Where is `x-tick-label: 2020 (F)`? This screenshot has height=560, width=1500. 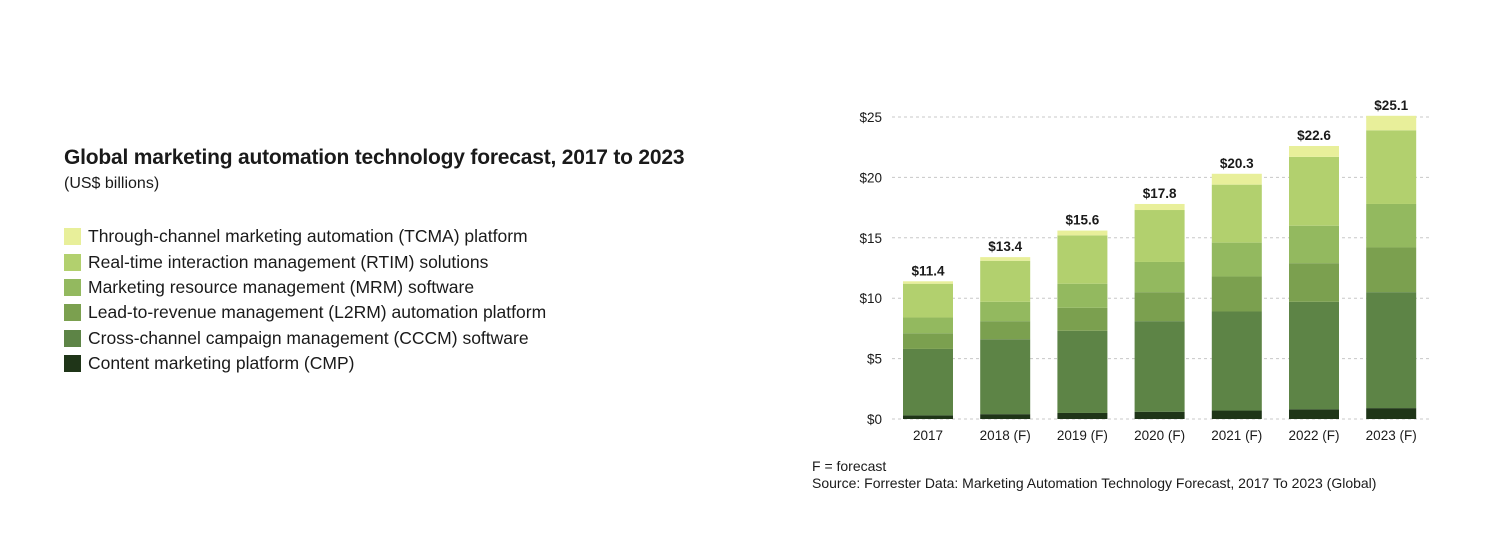
x-tick-label: 2020 (F) is located at coordinates (1159, 435).